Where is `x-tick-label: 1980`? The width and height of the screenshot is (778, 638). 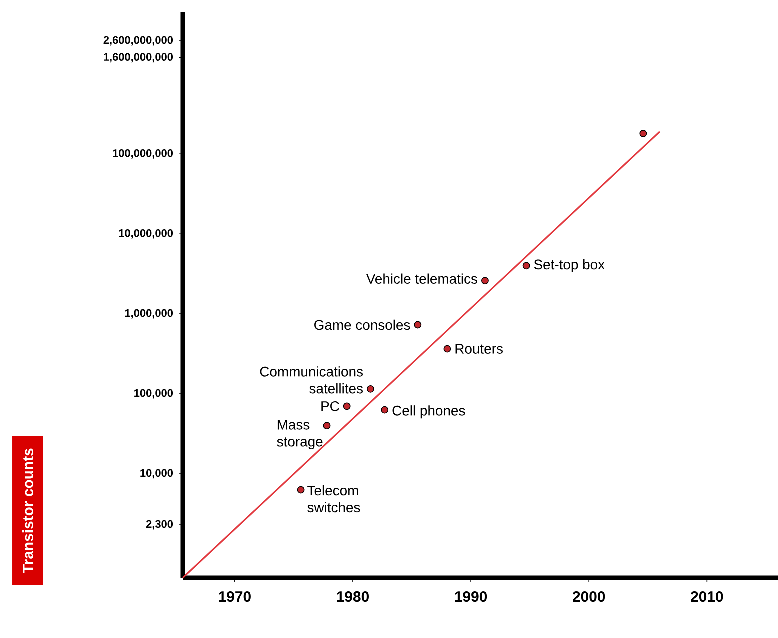
x-tick-label: 1980 is located at coordinates (353, 597).